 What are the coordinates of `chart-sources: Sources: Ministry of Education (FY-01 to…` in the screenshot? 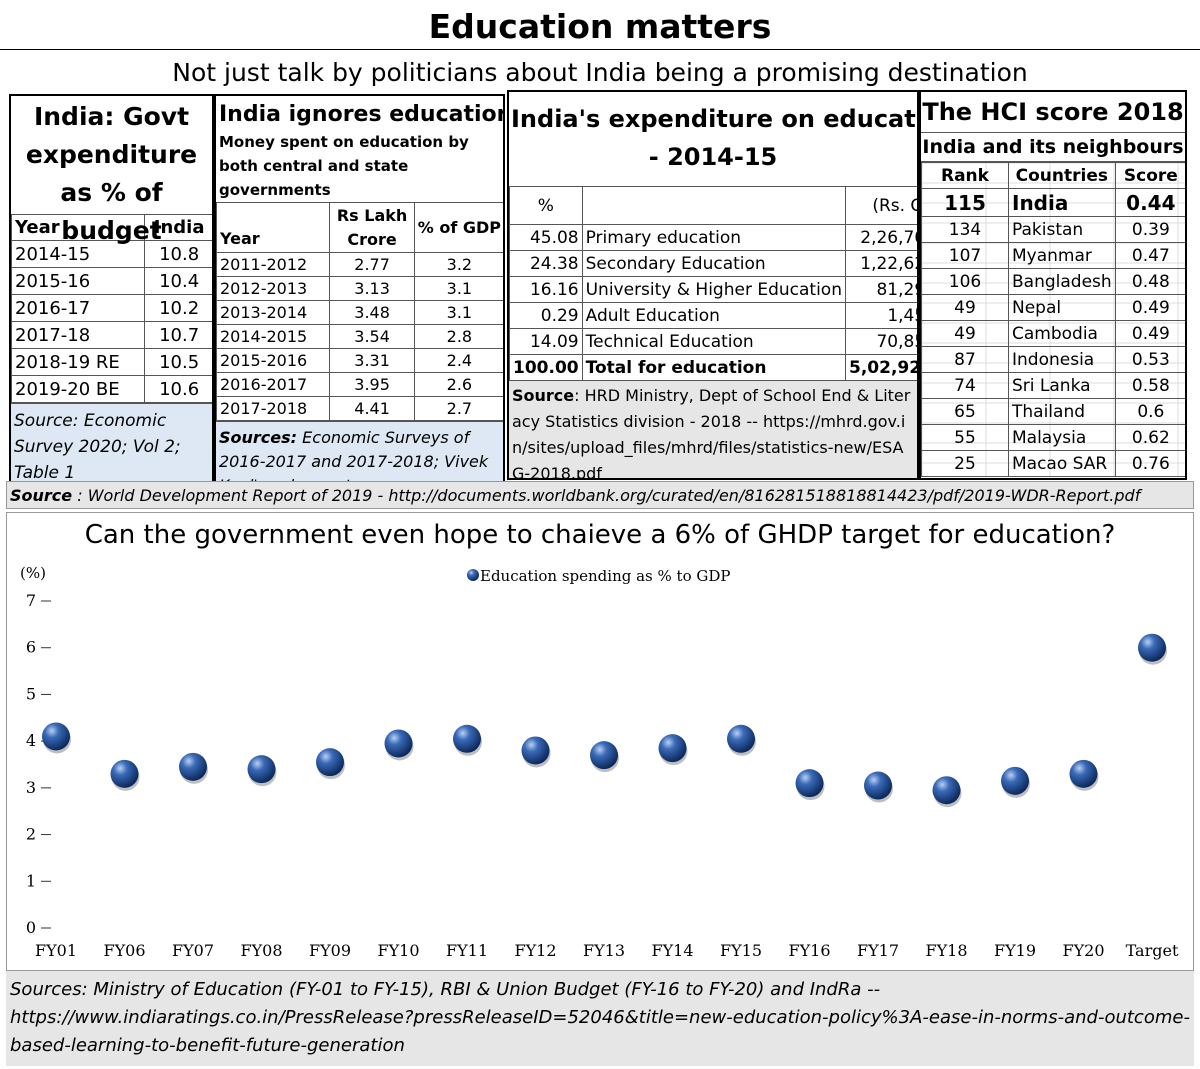 It's located at (600, 1018).